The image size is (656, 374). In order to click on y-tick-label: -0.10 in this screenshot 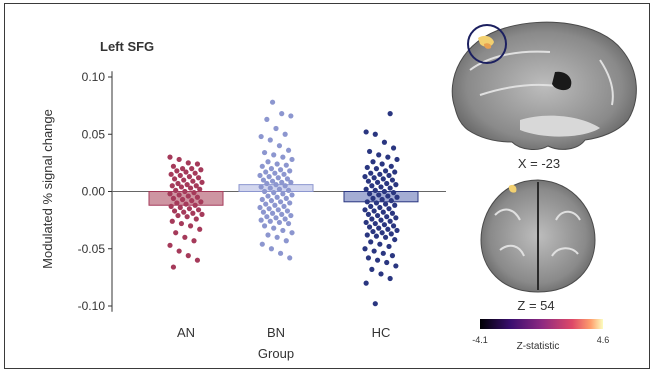, I will do `click(92, 306)`.